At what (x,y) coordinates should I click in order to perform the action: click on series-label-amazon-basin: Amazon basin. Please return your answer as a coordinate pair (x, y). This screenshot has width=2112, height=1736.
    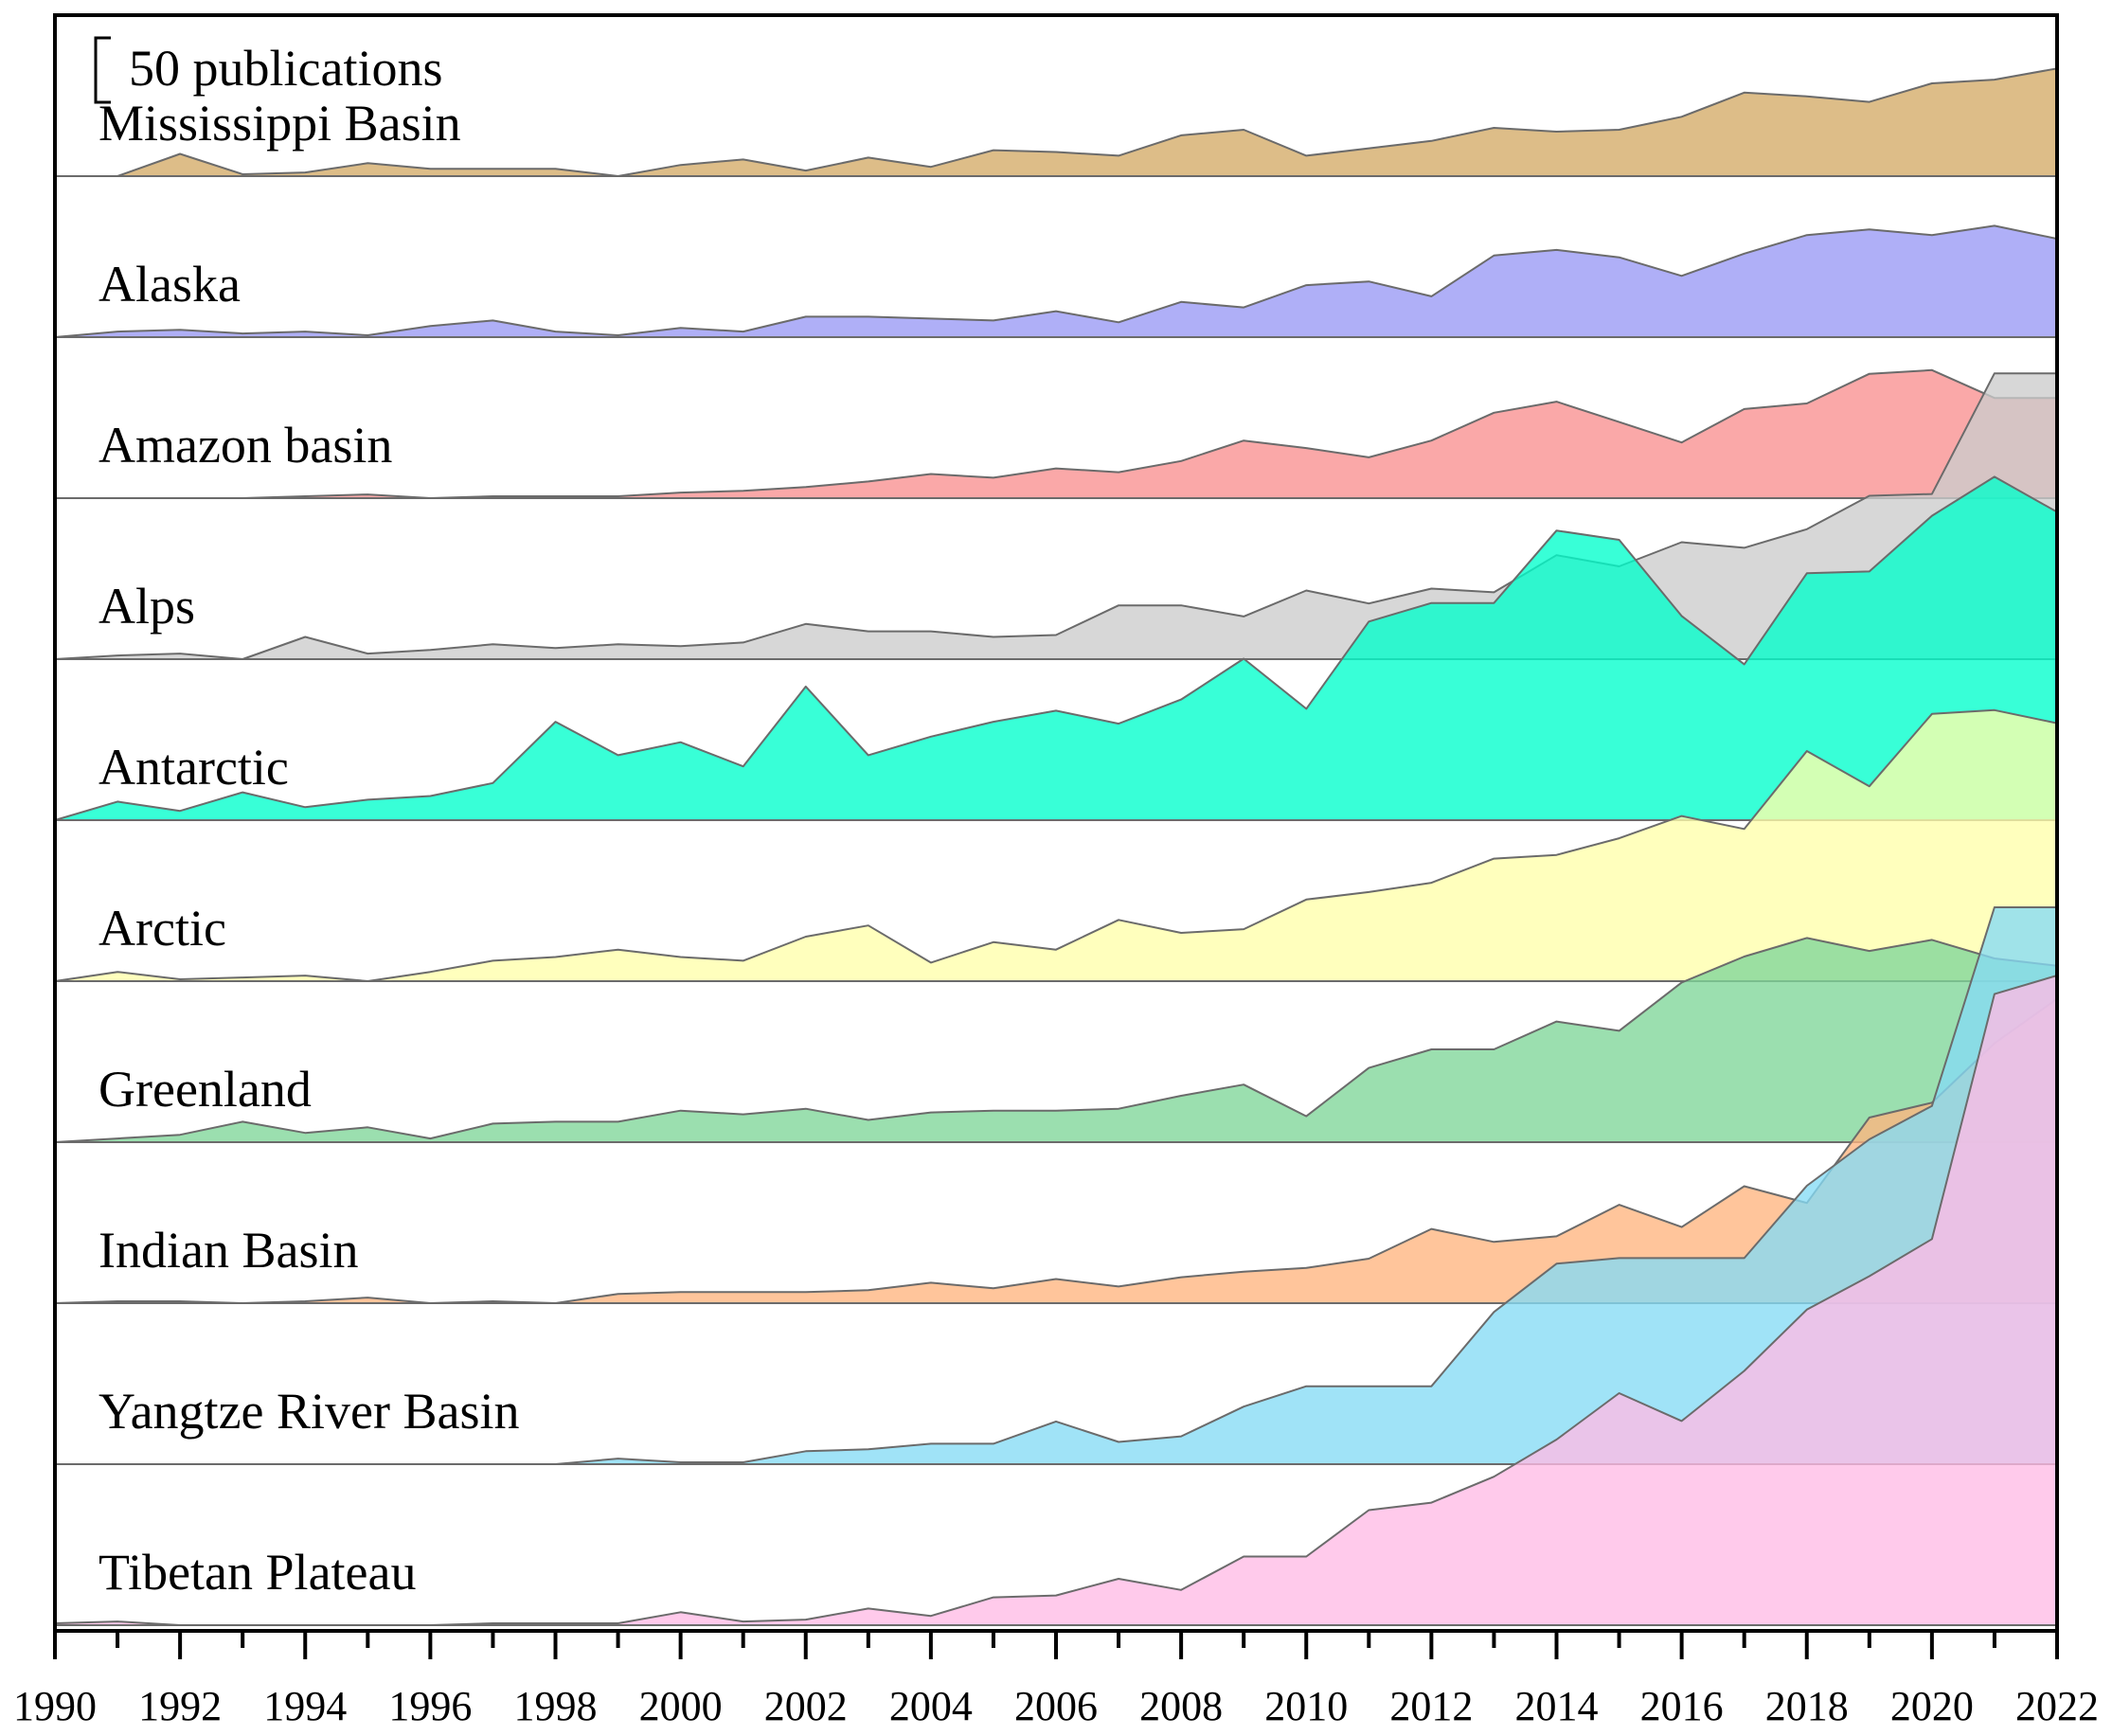
    Looking at the image, I should click on (245, 445).